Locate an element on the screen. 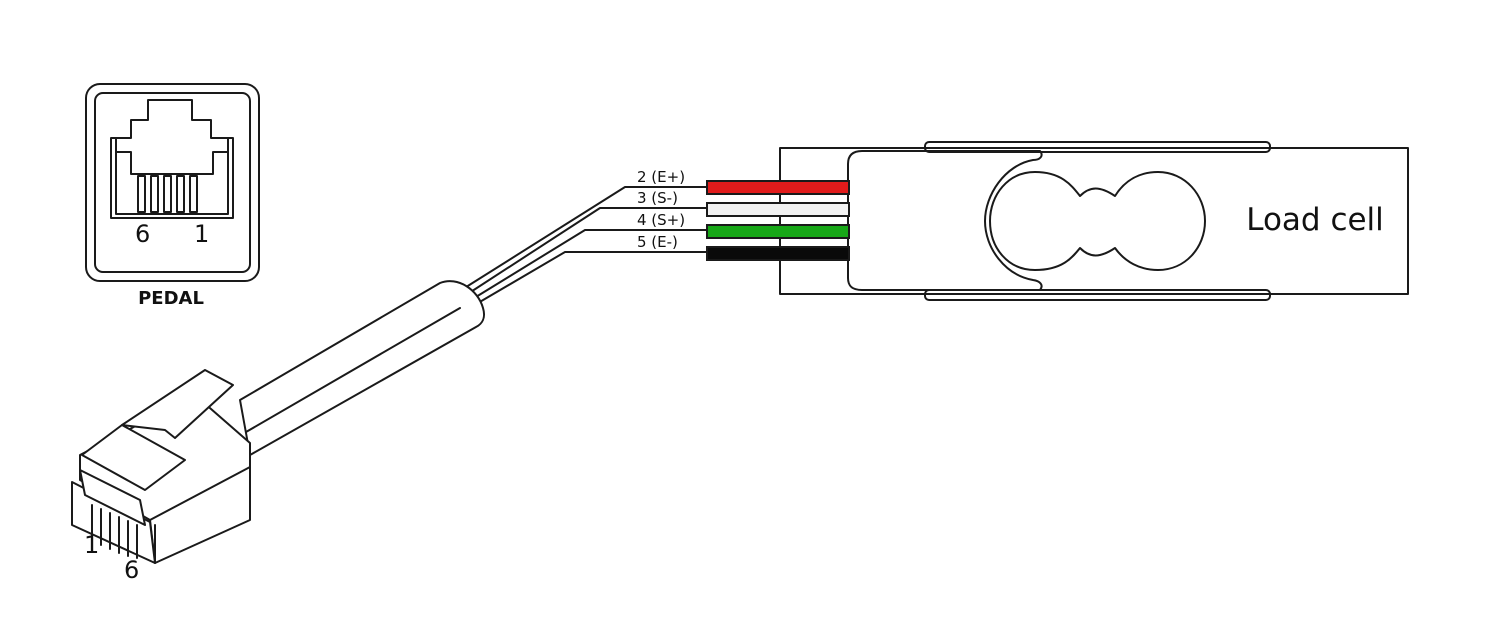  load-cell: Load cell is located at coordinates (1094, 221).